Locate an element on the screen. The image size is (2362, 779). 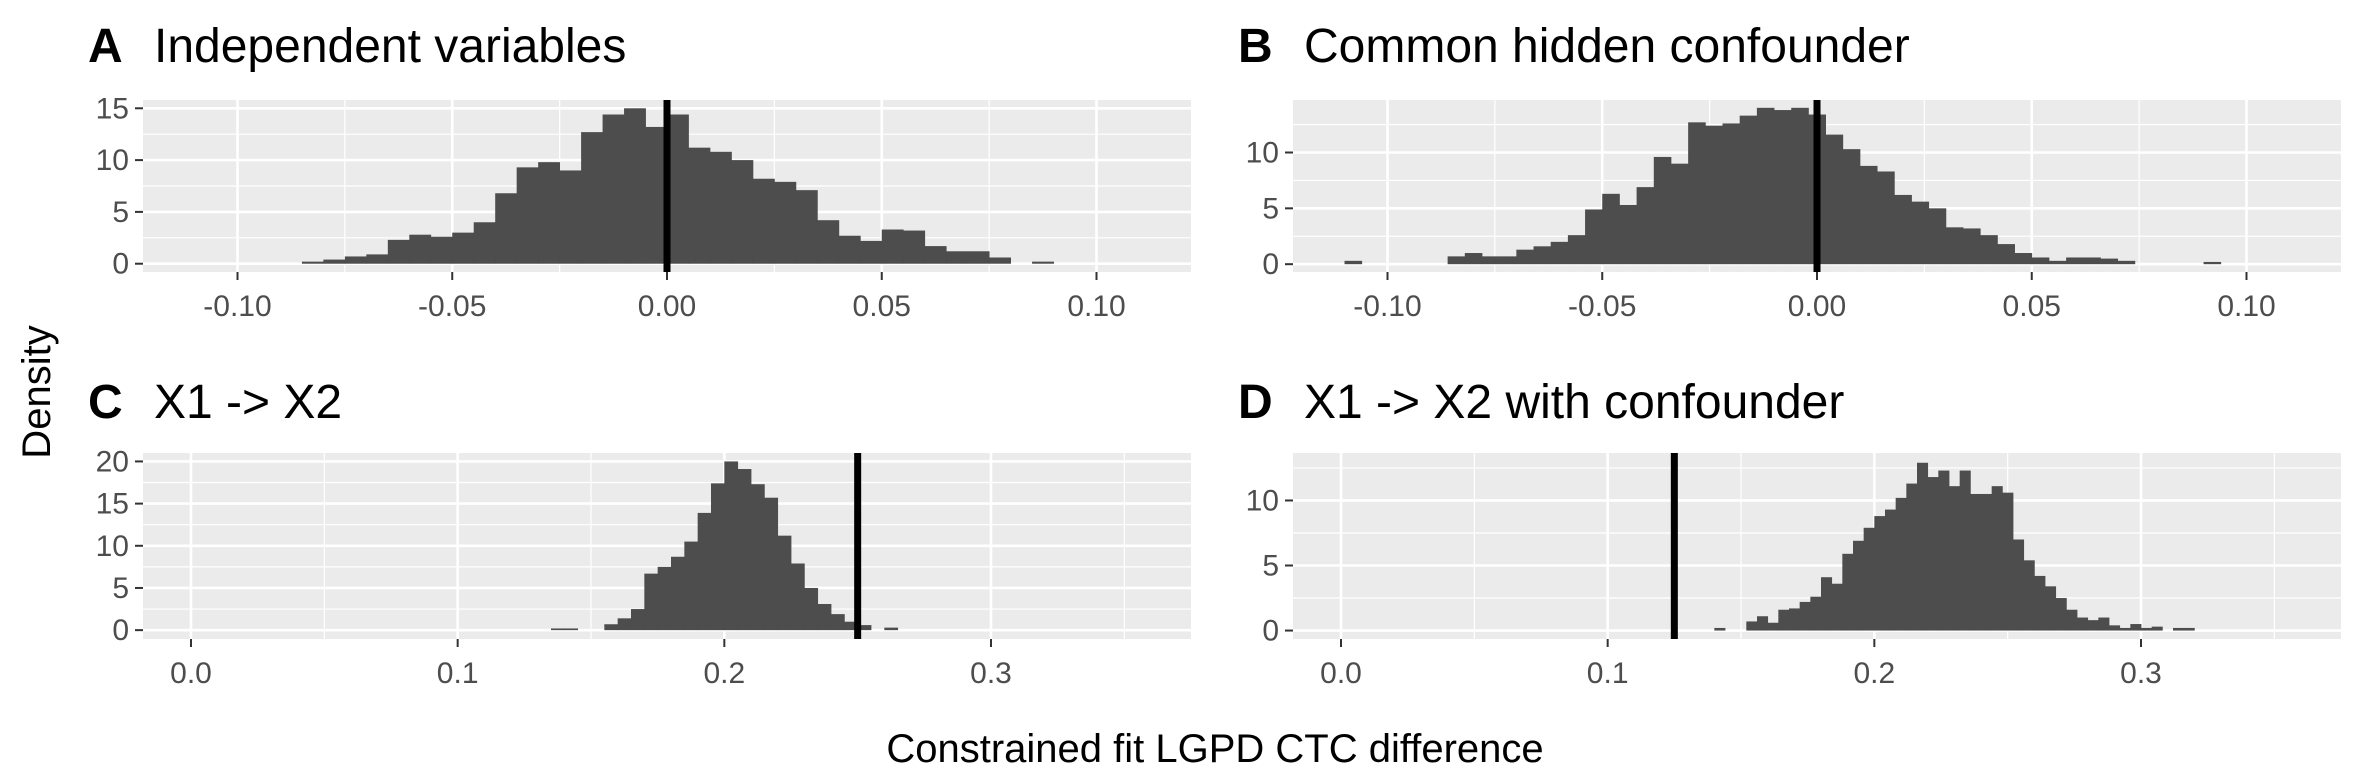
panel-a-x-tick-label: 0.00 is located at coordinates (667, 306).